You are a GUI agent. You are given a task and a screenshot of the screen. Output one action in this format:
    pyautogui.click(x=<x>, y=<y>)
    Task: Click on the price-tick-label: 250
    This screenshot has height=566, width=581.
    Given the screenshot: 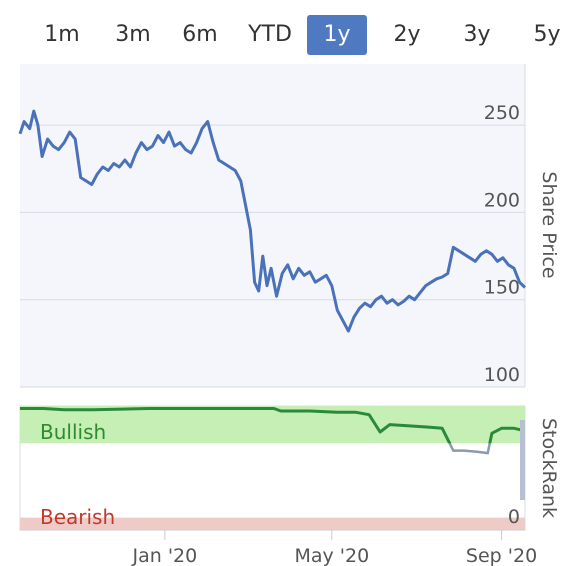 What is the action you would take?
    pyautogui.click(x=502, y=113)
    